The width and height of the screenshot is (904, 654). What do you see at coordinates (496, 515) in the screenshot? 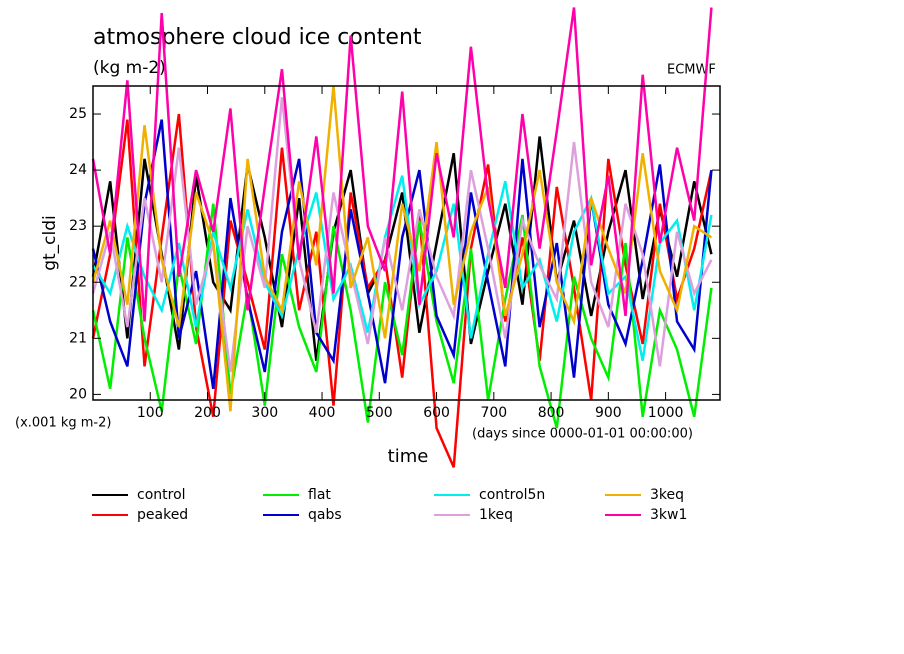
I see `legend-label: 1keq` at bounding box center [496, 515].